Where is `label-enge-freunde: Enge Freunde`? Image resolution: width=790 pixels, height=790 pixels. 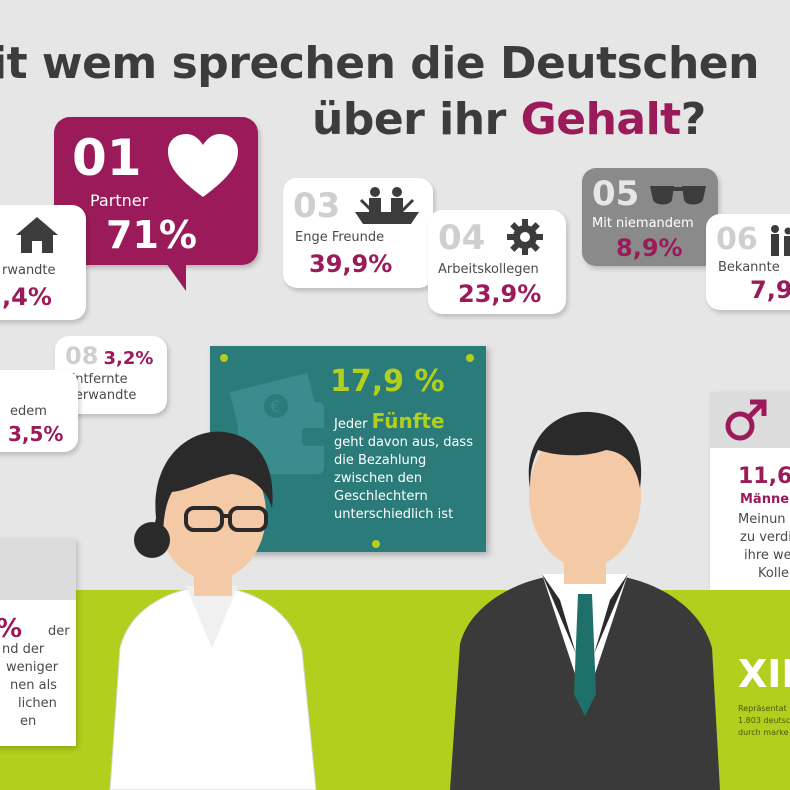
label-enge-freunde: Enge Freunde is located at coordinates (340, 237).